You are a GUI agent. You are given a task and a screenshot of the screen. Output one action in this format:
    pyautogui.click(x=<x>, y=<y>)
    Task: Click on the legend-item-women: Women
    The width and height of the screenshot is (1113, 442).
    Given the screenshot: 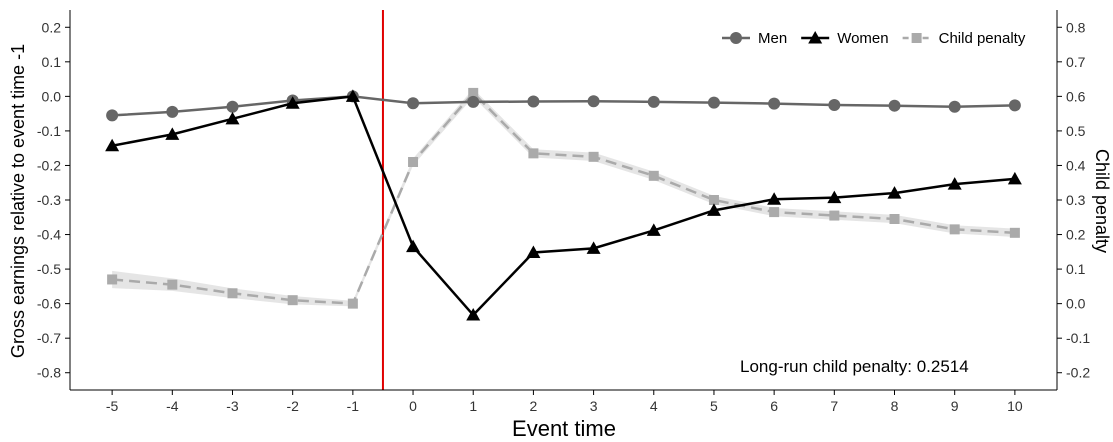 What is the action you would take?
    pyautogui.click(x=845, y=38)
    